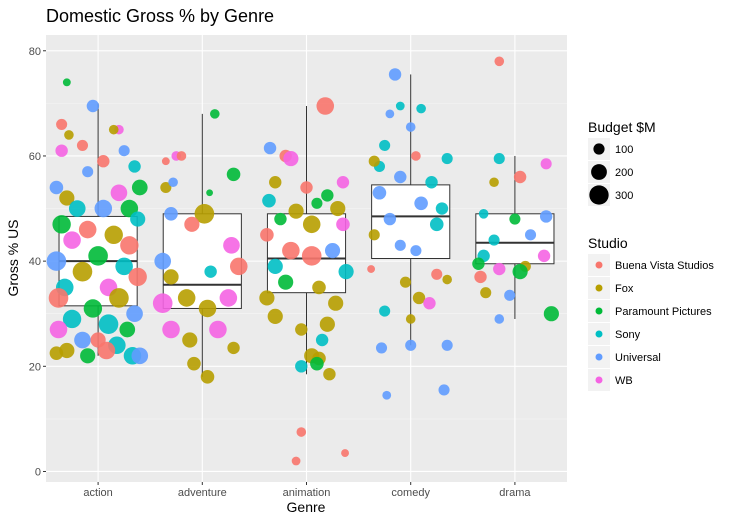 The height and width of the screenshot is (519, 739). What do you see at coordinates (202, 493) in the screenshot?
I see `x-tick-label: adventure` at bounding box center [202, 493].